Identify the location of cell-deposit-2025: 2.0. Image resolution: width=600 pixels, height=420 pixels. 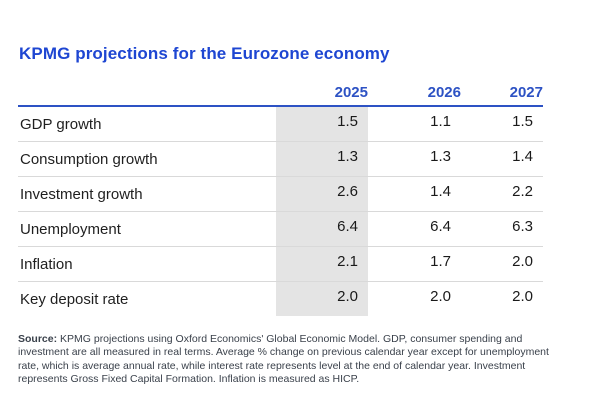
(322, 298).